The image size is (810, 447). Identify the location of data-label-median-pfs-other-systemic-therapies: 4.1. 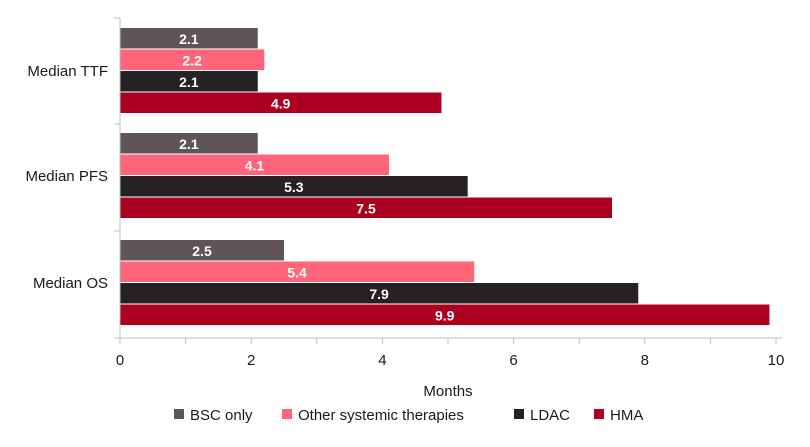
(255, 165).